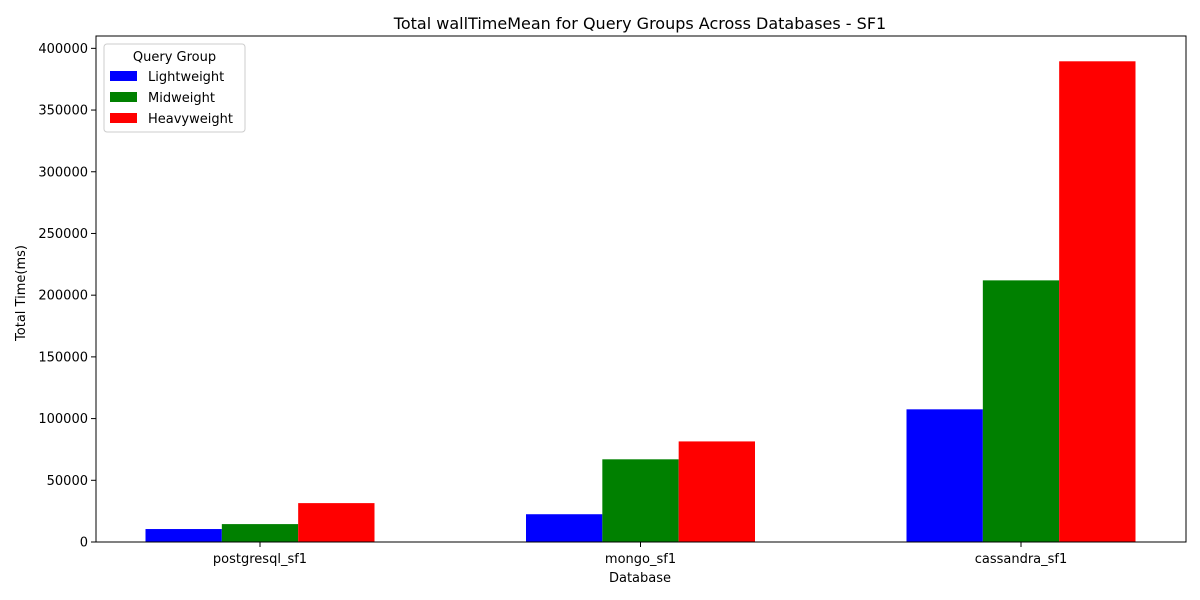  What do you see at coordinates (336, 522) in the screenshot?
I see `bar-heavyweight-postgresql_sf1` at bounding box center [336, 522].